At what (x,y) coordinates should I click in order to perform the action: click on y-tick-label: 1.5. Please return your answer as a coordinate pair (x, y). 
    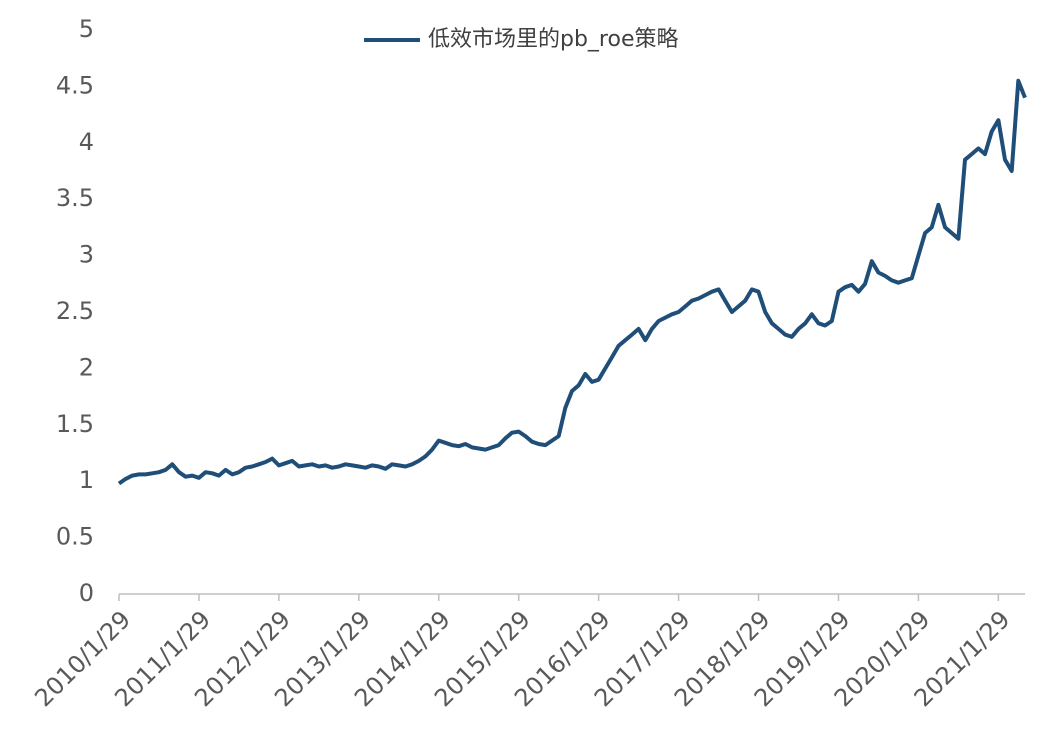
    Looking at the image, I should click on (75, 424).